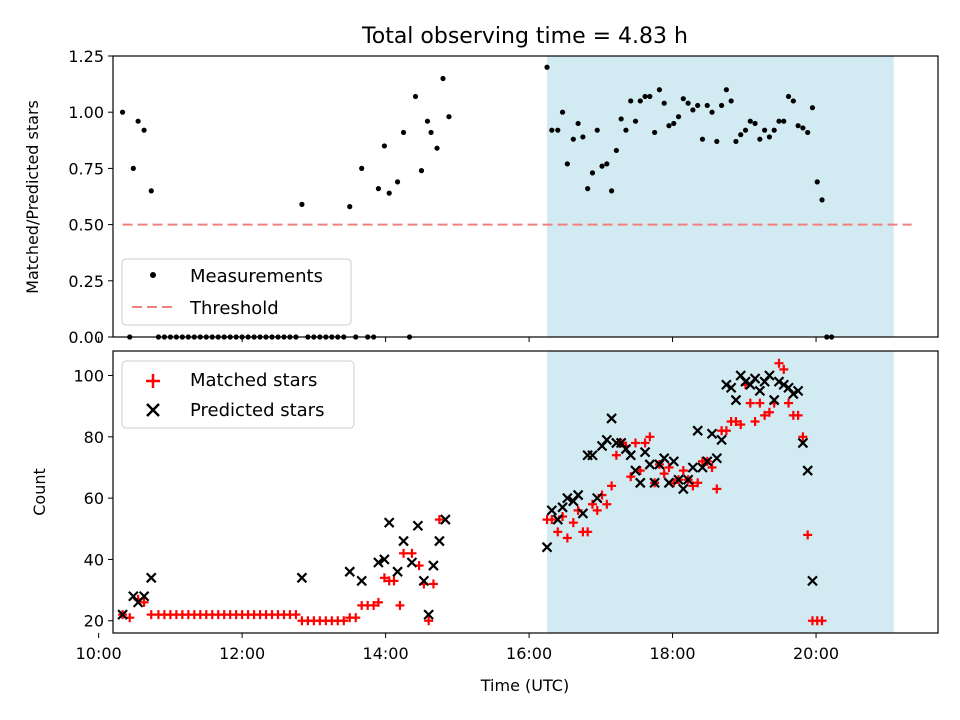 The width and height of the screenshot is (960, 720). What do you see at coordinates (457, 648) in the screenshot?
I see `bottom-x-ticks: 10:00 12:00 14:00 16:00 18:00 20:00` at bounding box center [457, 648].